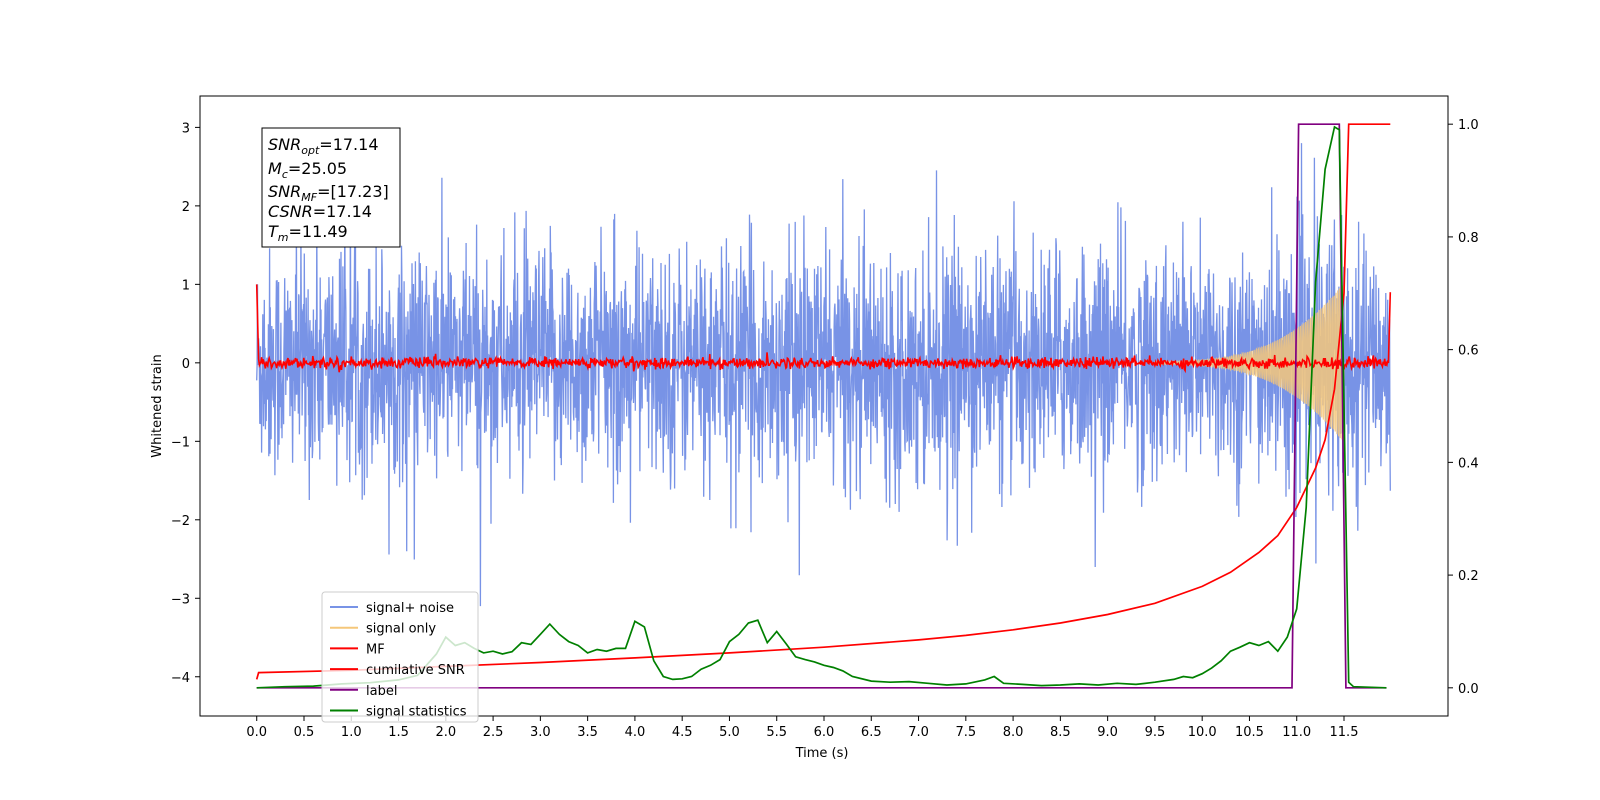 The height and width of the screenshot is (800, 1600). I want to click on y-right-tick-label: 0.0, so click(1468, 689).